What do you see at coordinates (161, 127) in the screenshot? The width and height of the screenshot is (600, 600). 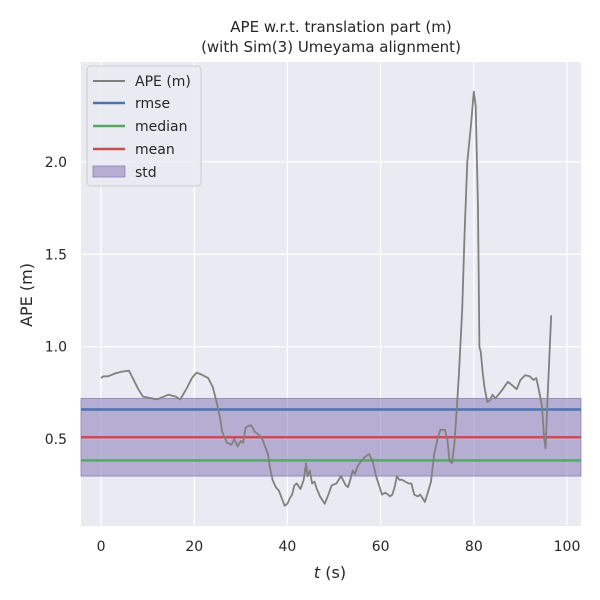 I see `legend-median-label: median` at bounding box center [161, 127].